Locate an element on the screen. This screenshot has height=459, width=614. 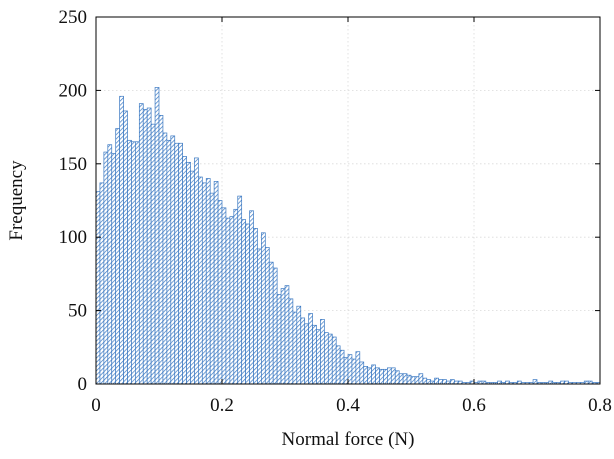
x-tick-labels: 0 0.2 0.4 0.6 0.8 is located at coordinates (351, 405).